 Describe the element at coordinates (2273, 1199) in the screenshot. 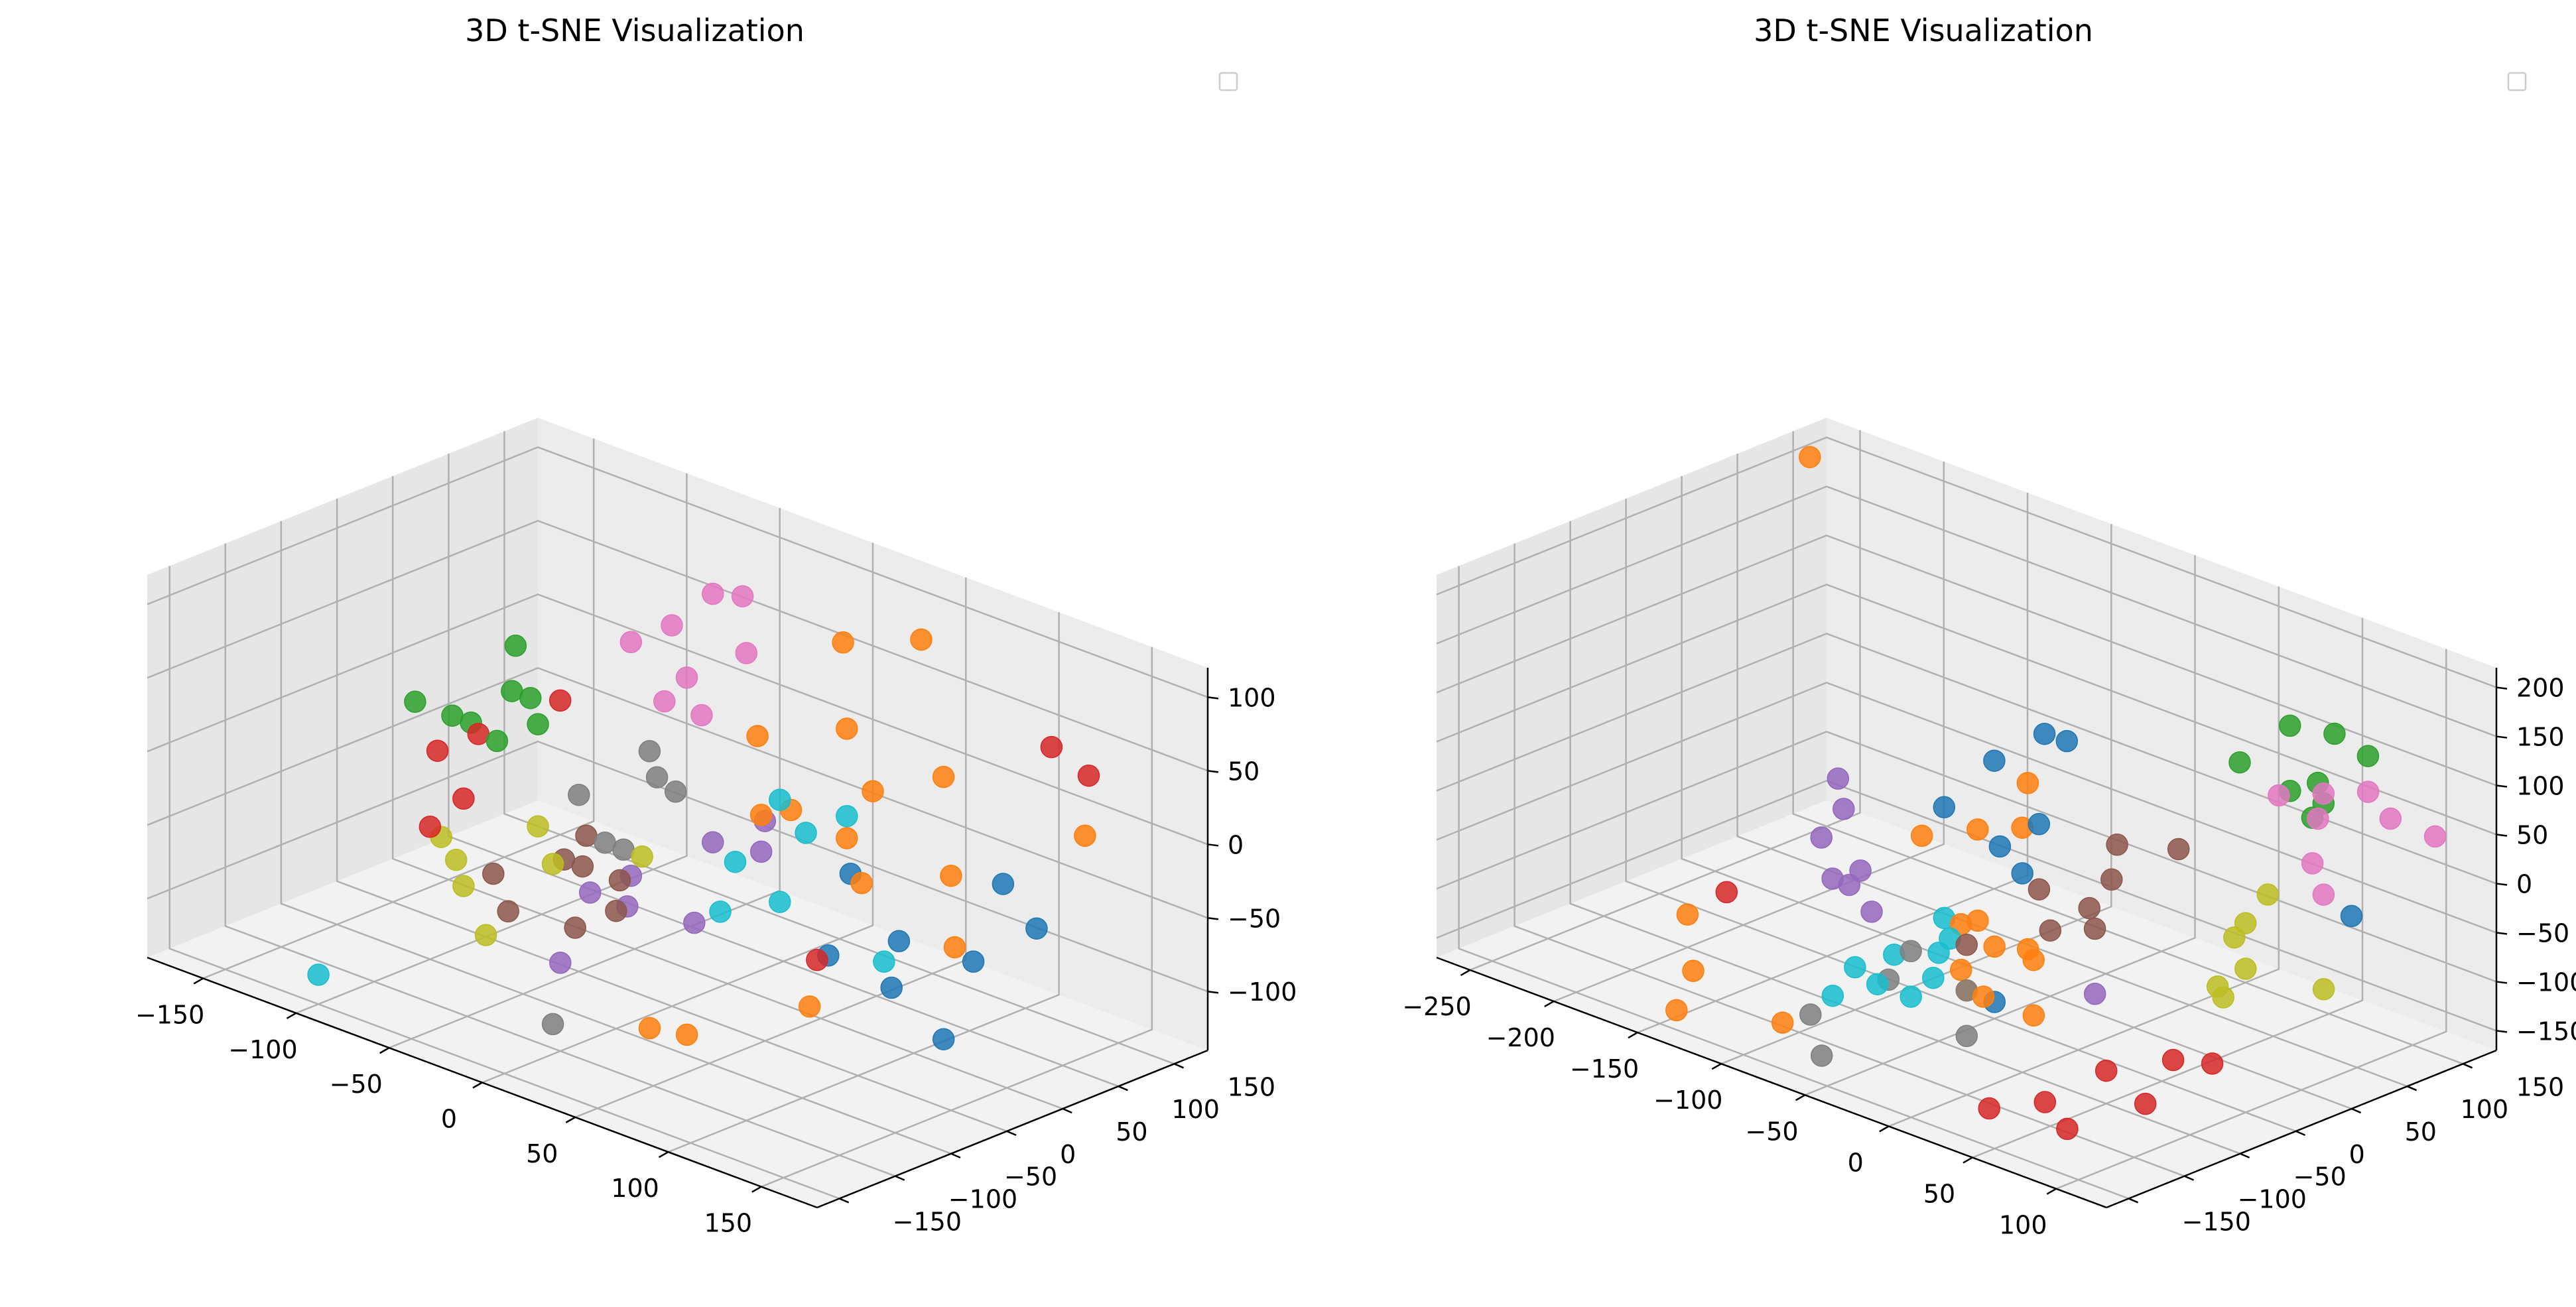

I see `y-tick-label: −100` at that location.